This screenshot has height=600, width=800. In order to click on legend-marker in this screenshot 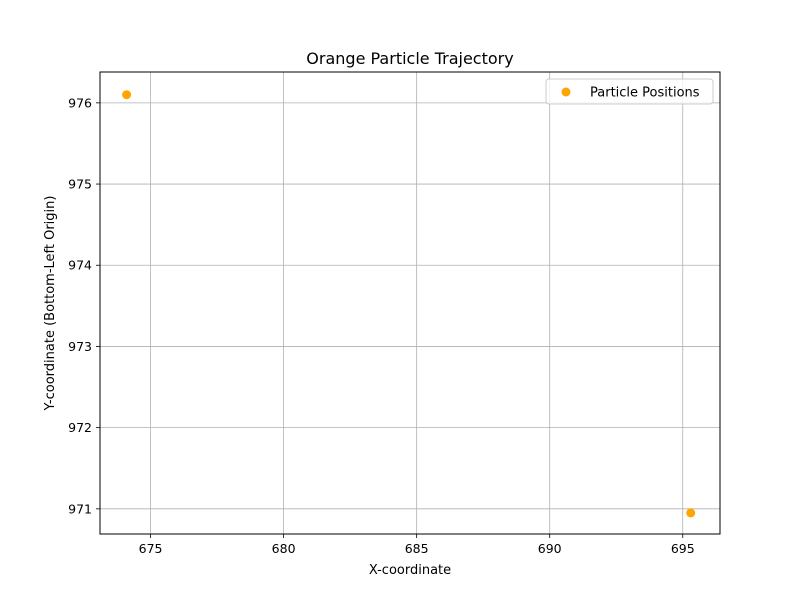, I will do `click(566, 92)`.